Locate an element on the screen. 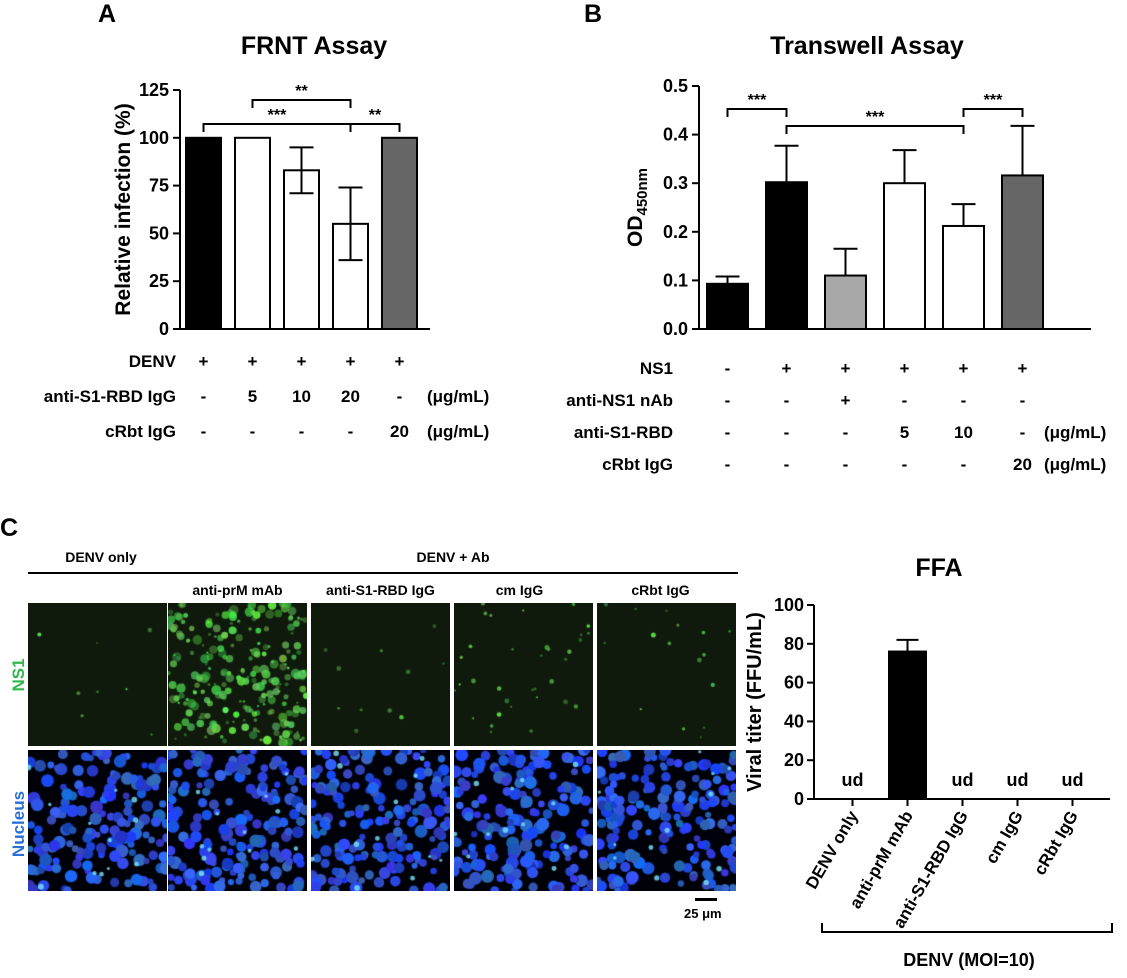  y-tick-label: 60 is located at coordinates (794, 683).